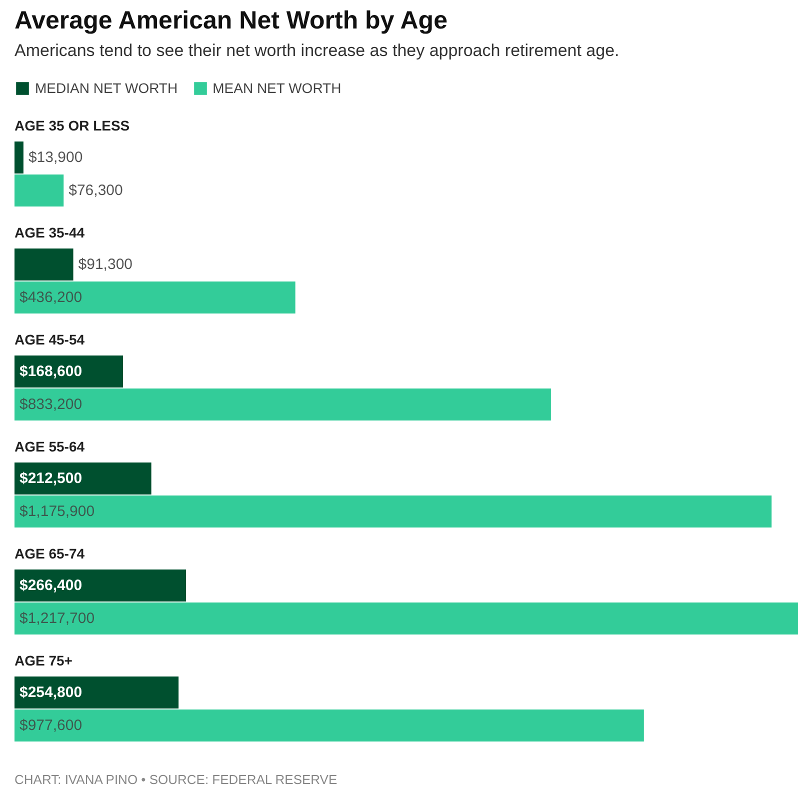  What do you see at coordinates (43, 660) in the screenshot?
I see `y-tick-label: AGE 75+` at bounding box center [43, 660].